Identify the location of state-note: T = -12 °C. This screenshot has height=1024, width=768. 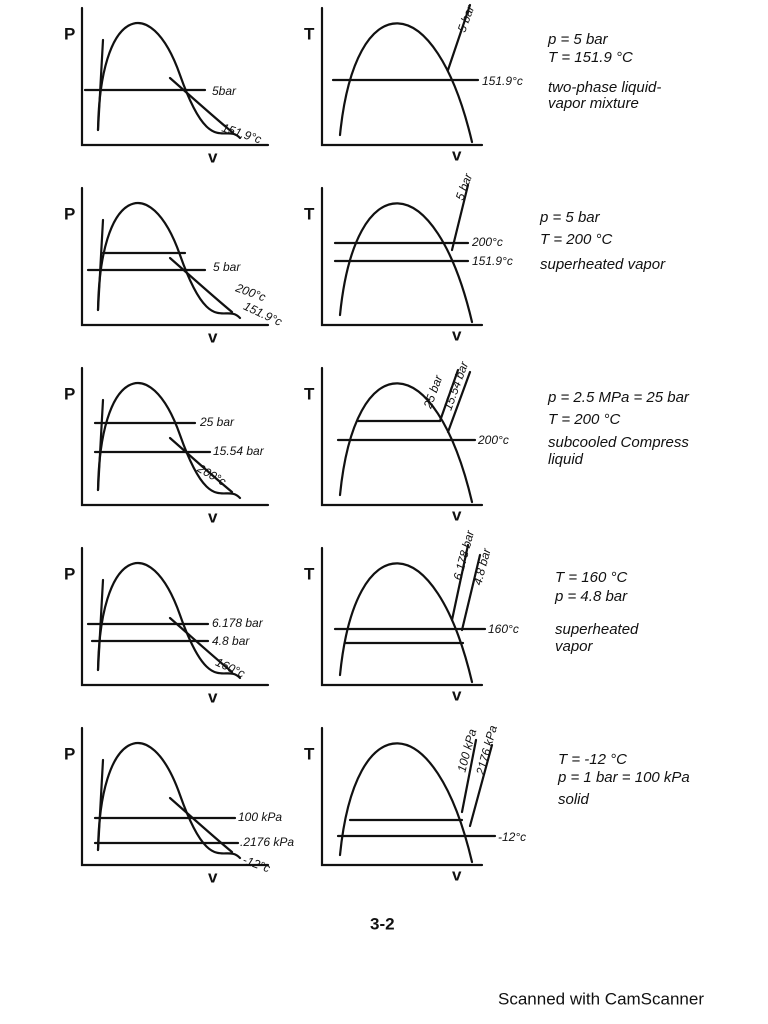
(592, 759).